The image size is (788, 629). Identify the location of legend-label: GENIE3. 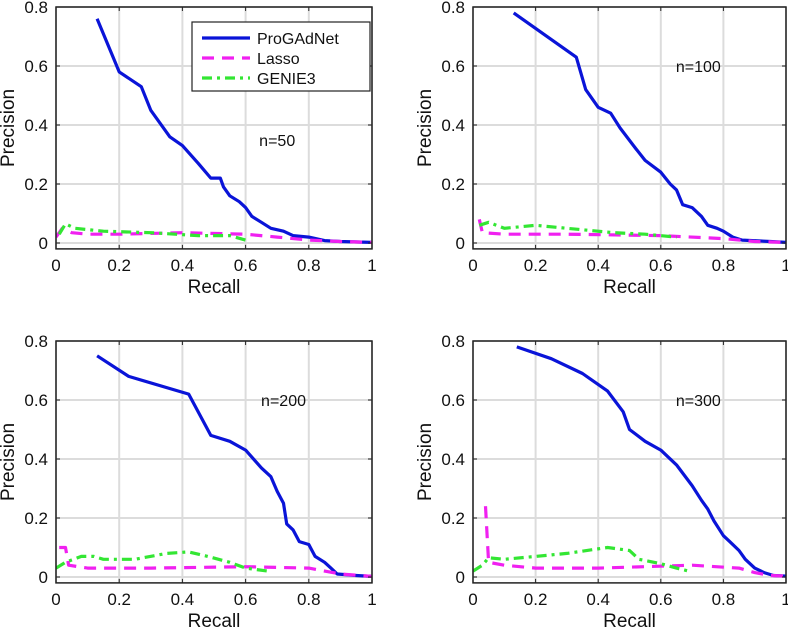
(286, 79).